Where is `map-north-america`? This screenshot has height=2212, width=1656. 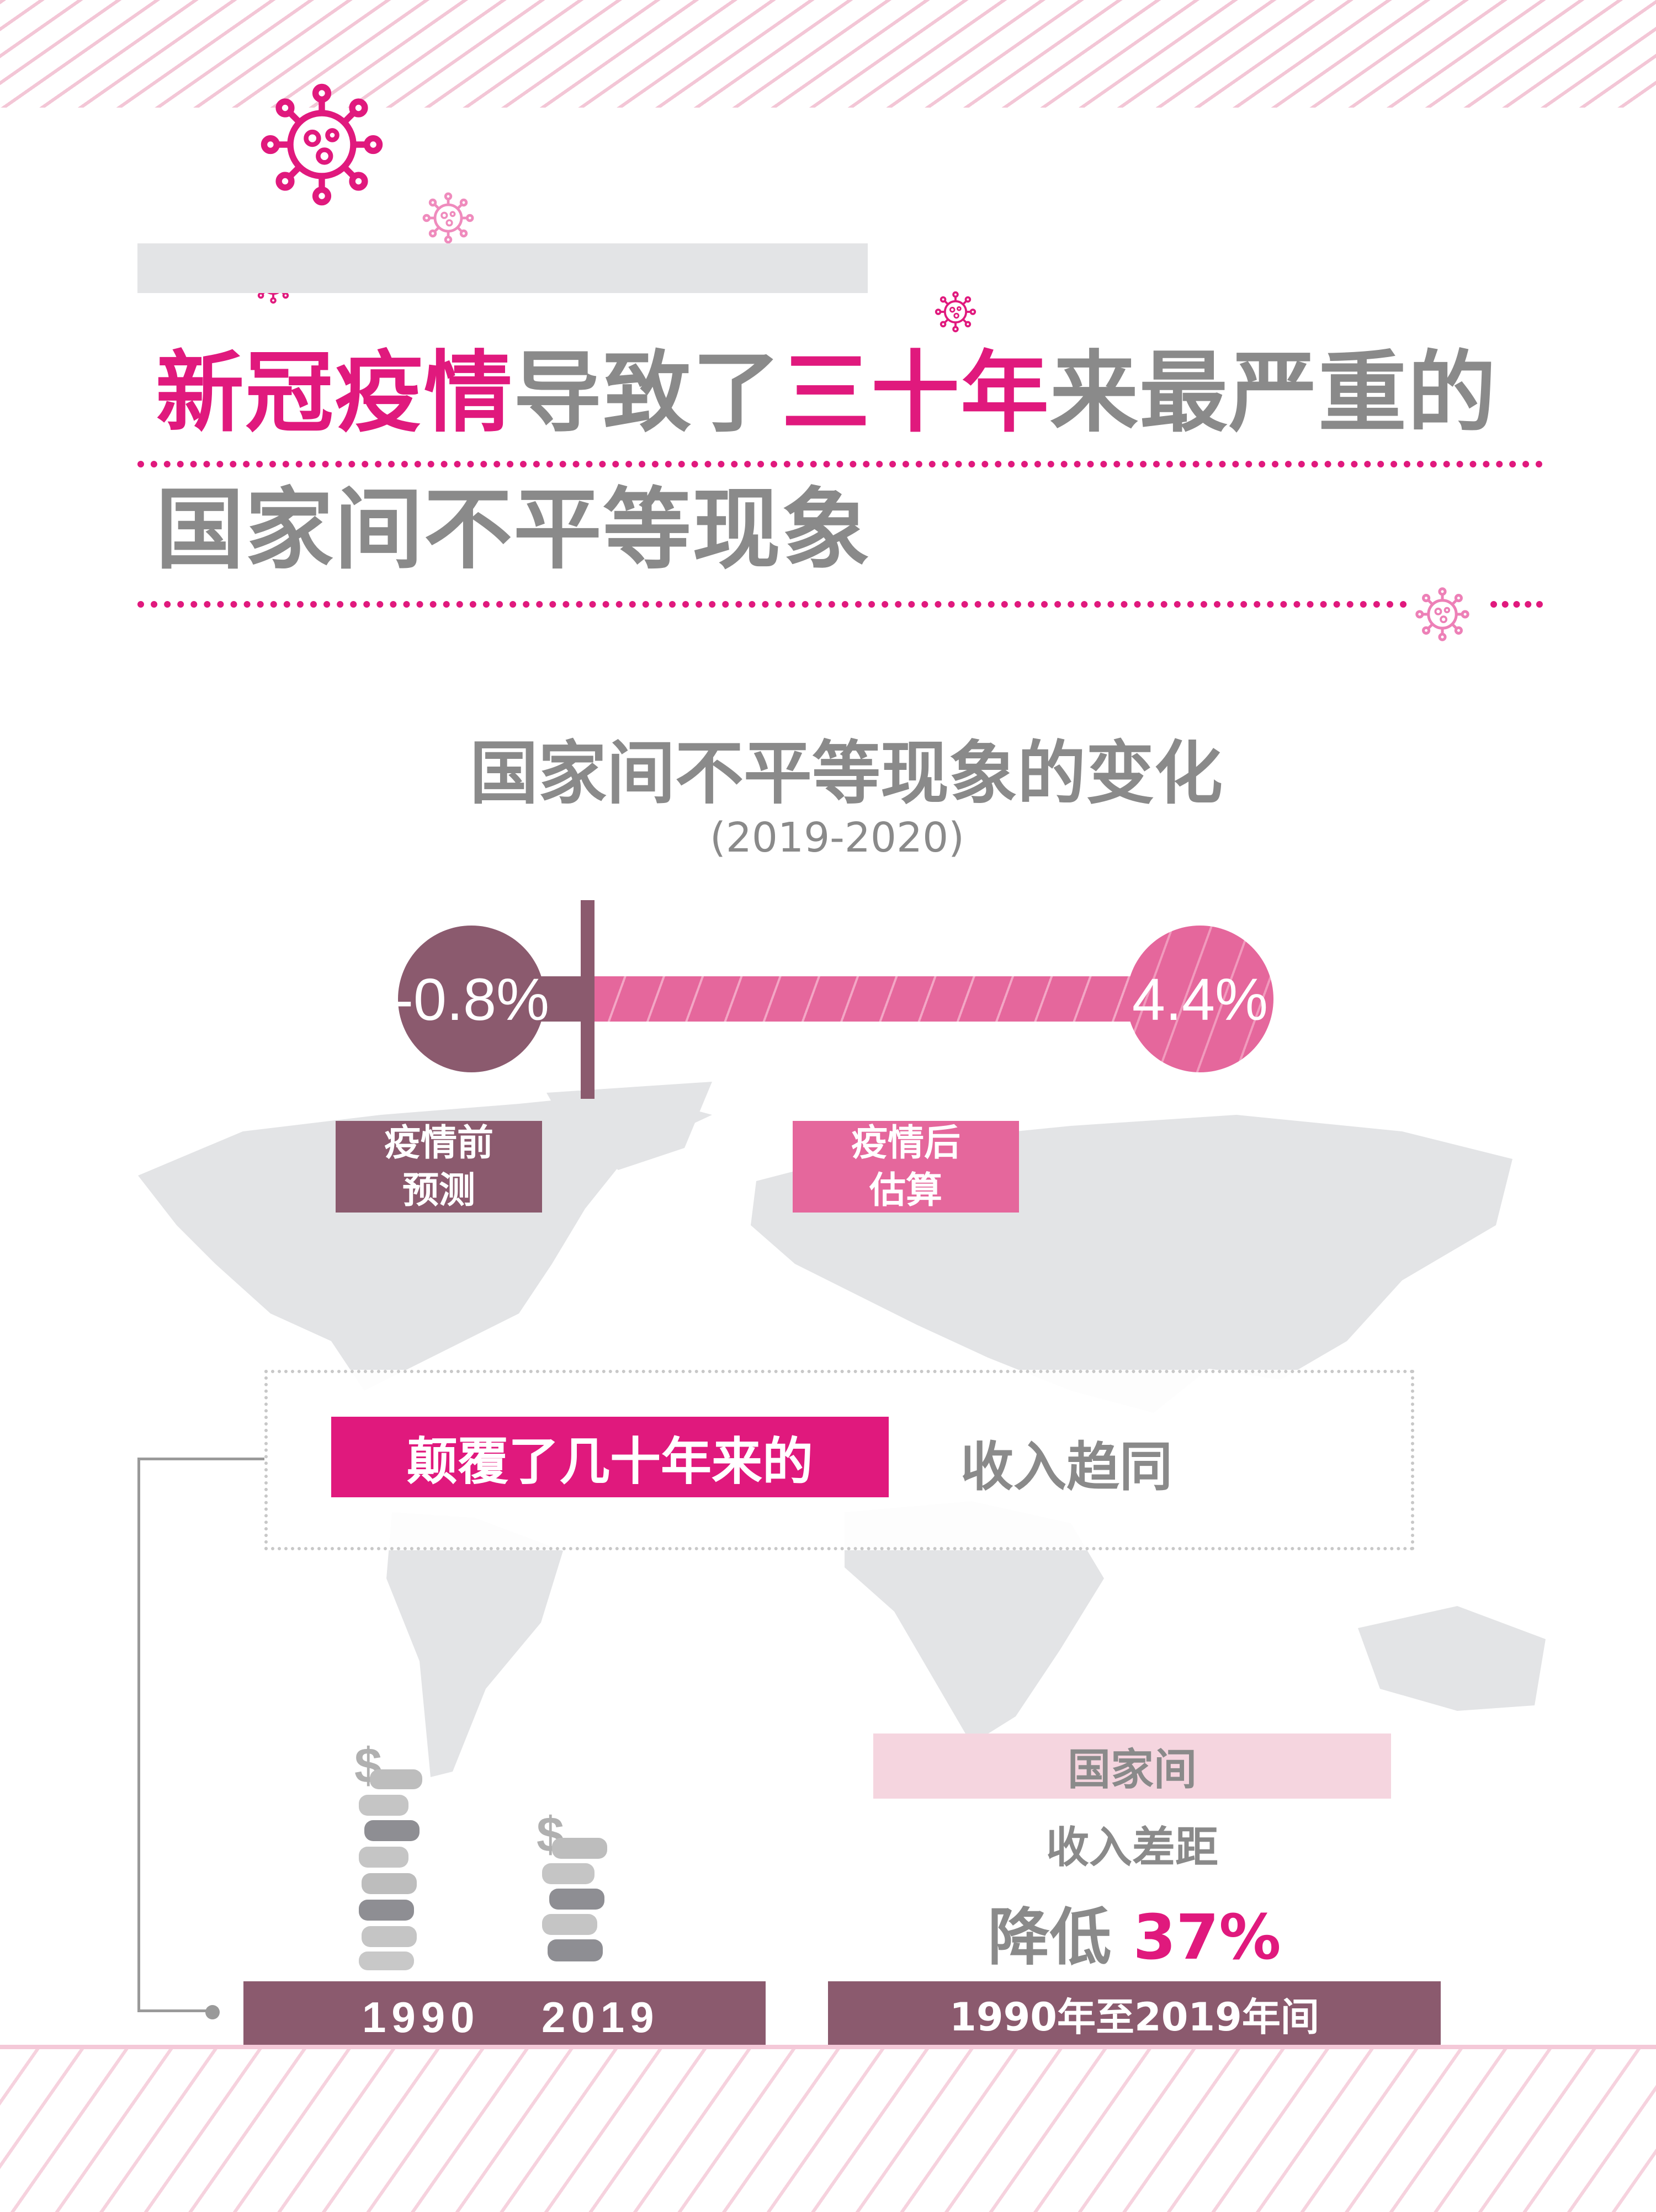 map-north-america is located at coordinates (425, 1242).